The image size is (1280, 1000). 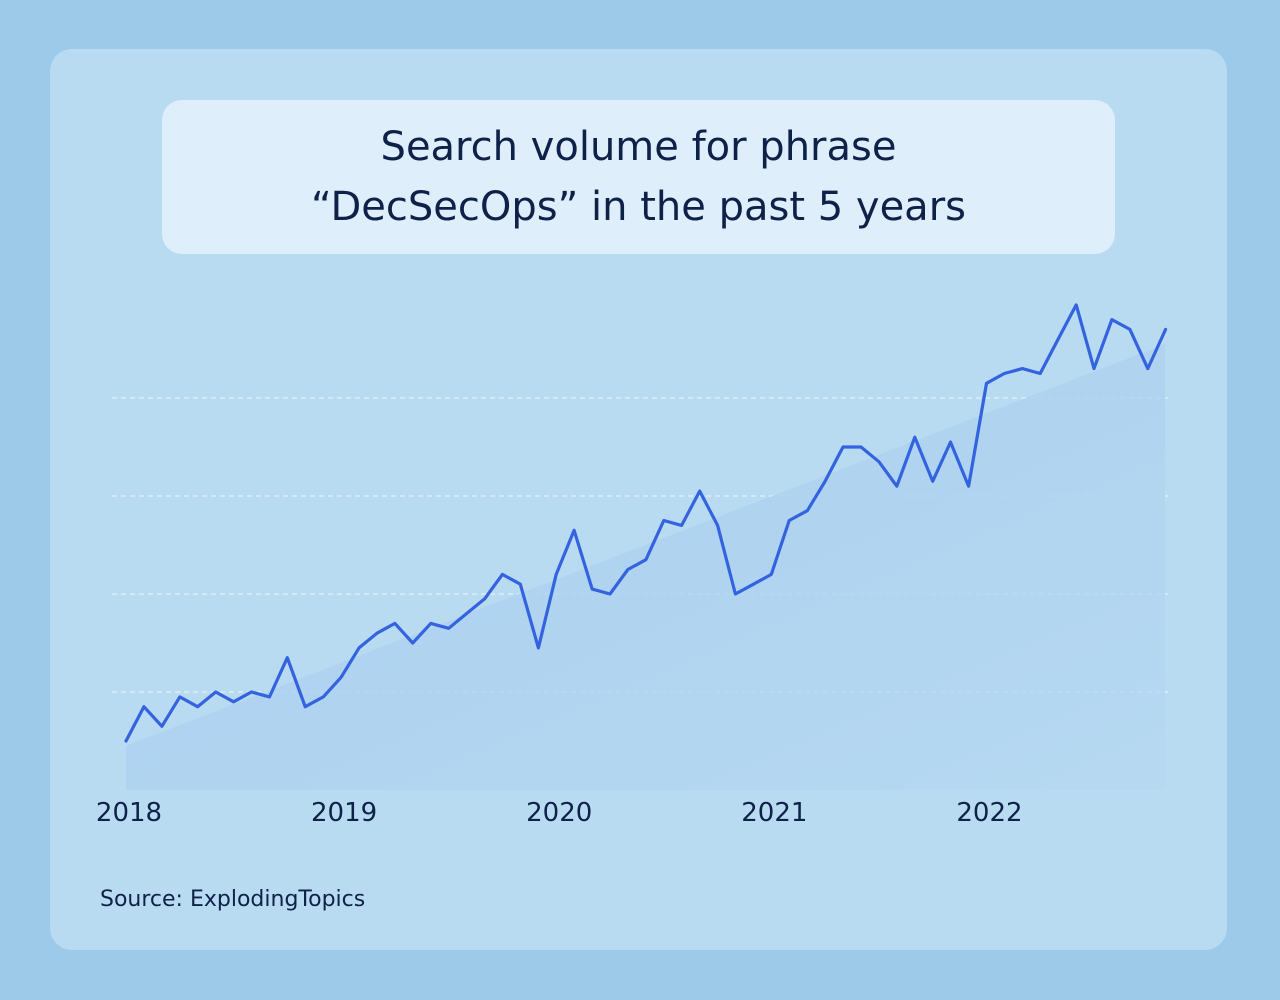 What do you see at coordinates (638, 207) in the screenshot?
I see `chart-title-line-2: “DecSecOps” in the past 5 years` at bounding box center [638, 207].